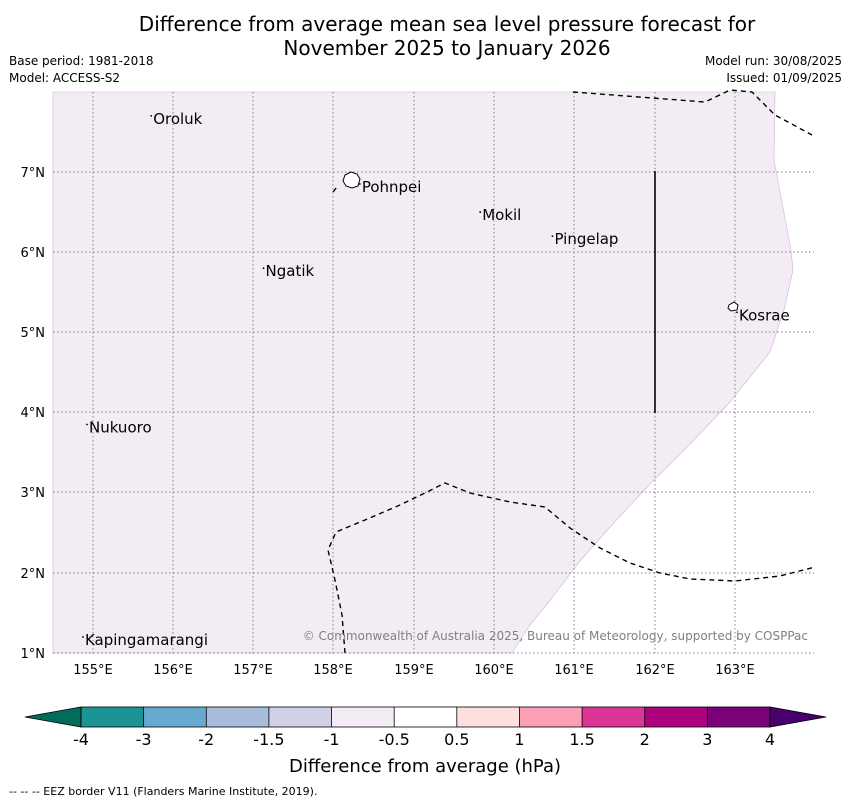 The height and width of the screenshot is (804, 850). I want to click on place-label: Nukuoro, so click(120, 428).